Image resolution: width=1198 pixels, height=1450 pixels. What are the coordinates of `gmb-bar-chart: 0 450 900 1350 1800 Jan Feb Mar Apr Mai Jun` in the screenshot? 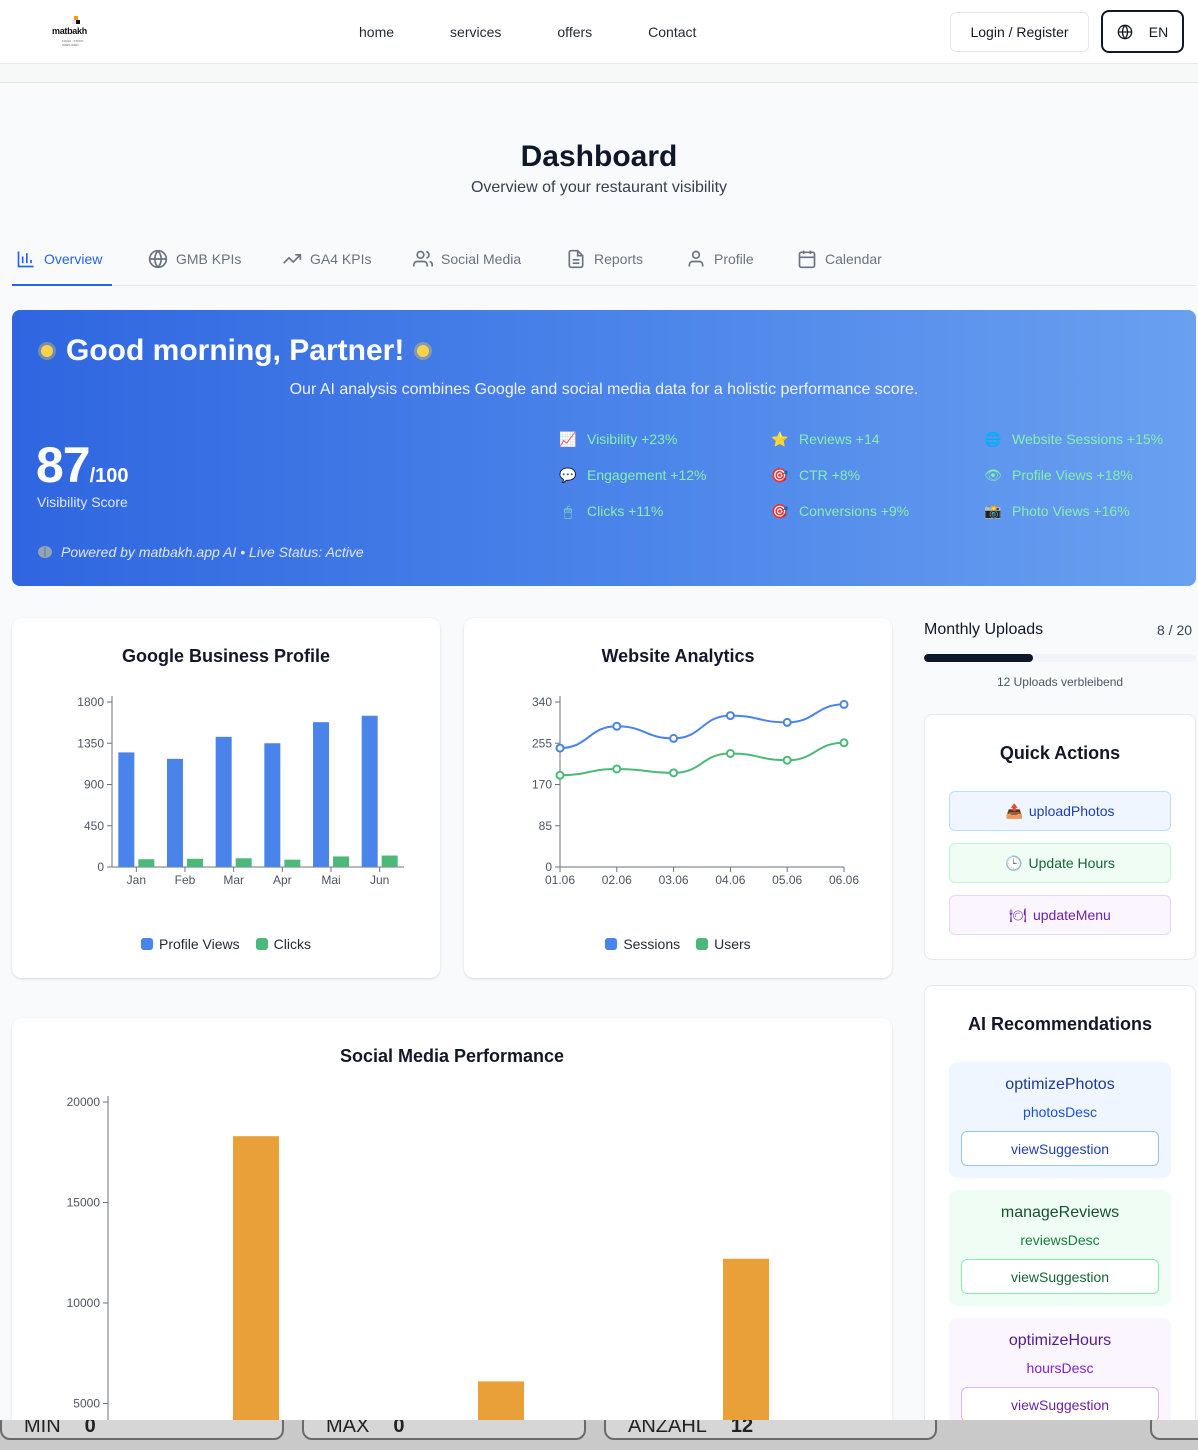 It's located at (240, 791).